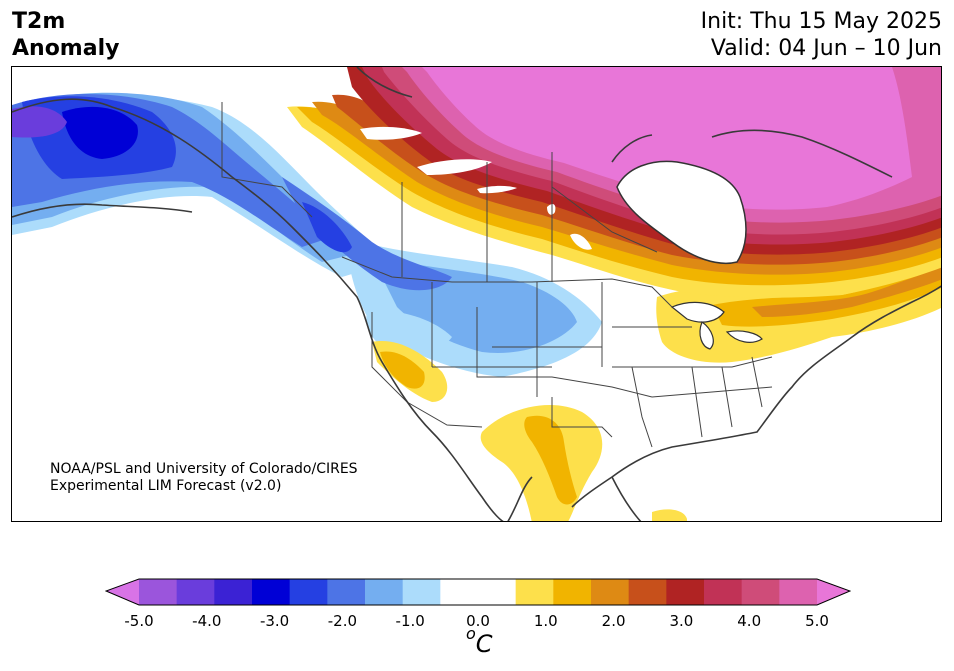  Describe the element at coordinates (342, 621) in the screenshot. I see `colorbar-tick-label: -2.0` at that location.